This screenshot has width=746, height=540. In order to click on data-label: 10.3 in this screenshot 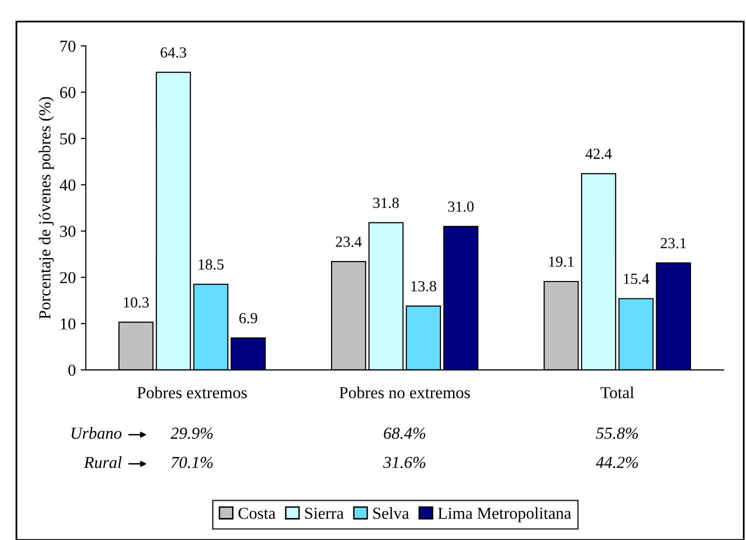, I will do `click(136, 302)`.